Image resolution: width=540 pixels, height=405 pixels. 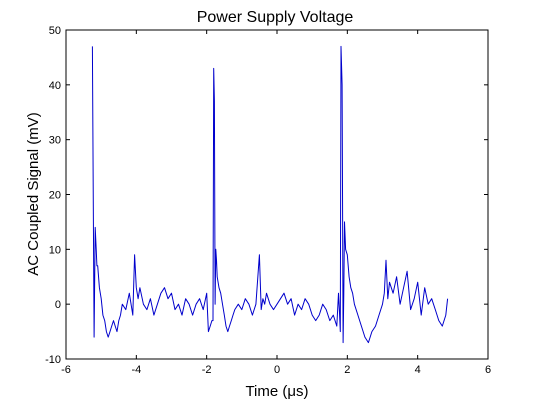 I want to click on y-tick-label: -10, so click(x=53, y=360).